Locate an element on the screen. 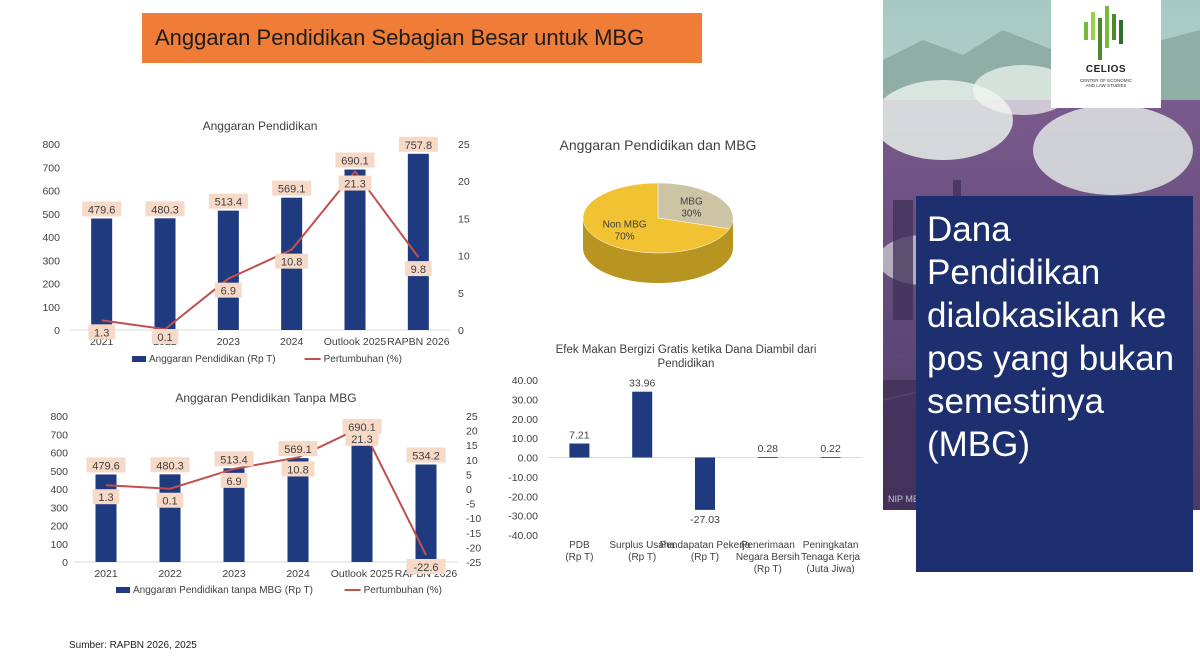 This screenshot has width=1200, height=667. logo-subtitle: CENTER OF ECONOMIC AND LAW STUDIES is located at coordinates (1105, 83).